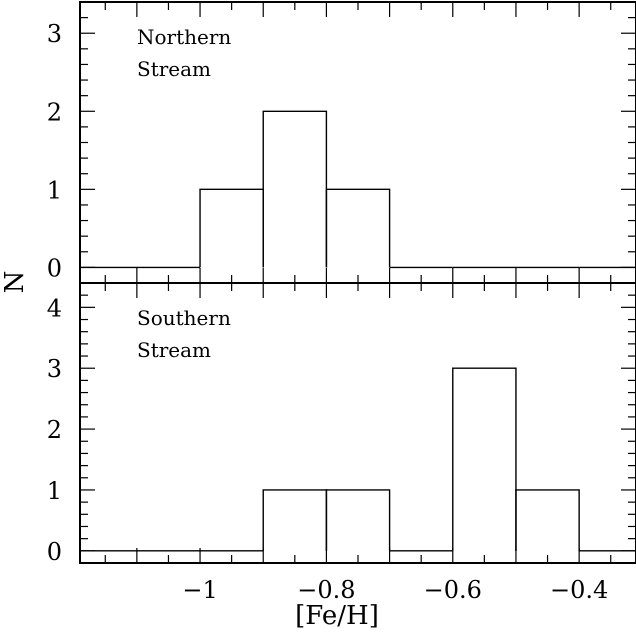 The width and height of the screenshot is (636, 637). Describe the element at coordinates (54, 430) in the screenshot. I see `southern-y-tick-label: 2` at that location.